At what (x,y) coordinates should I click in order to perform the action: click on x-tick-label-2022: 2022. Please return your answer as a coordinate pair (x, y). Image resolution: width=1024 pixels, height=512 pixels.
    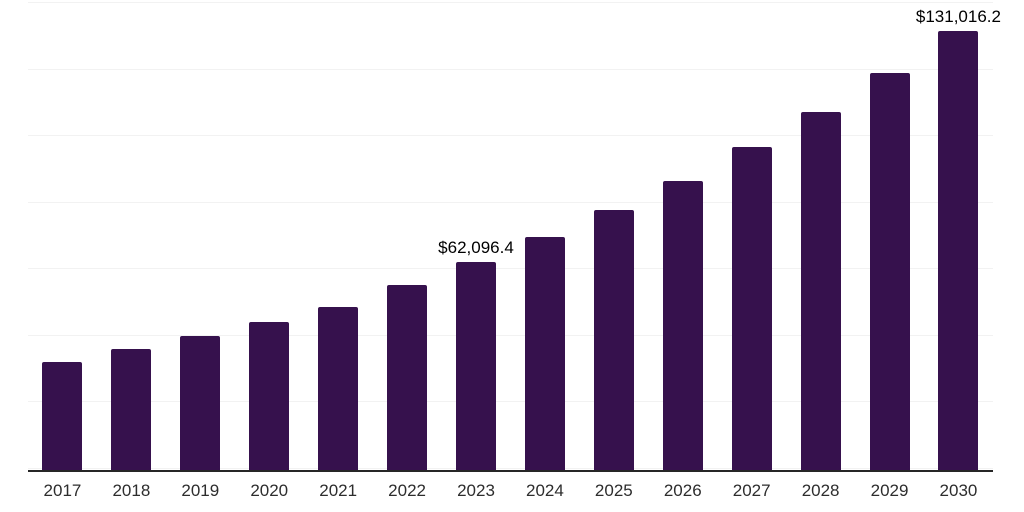
    Looking at the image, I should click on (407, 490).